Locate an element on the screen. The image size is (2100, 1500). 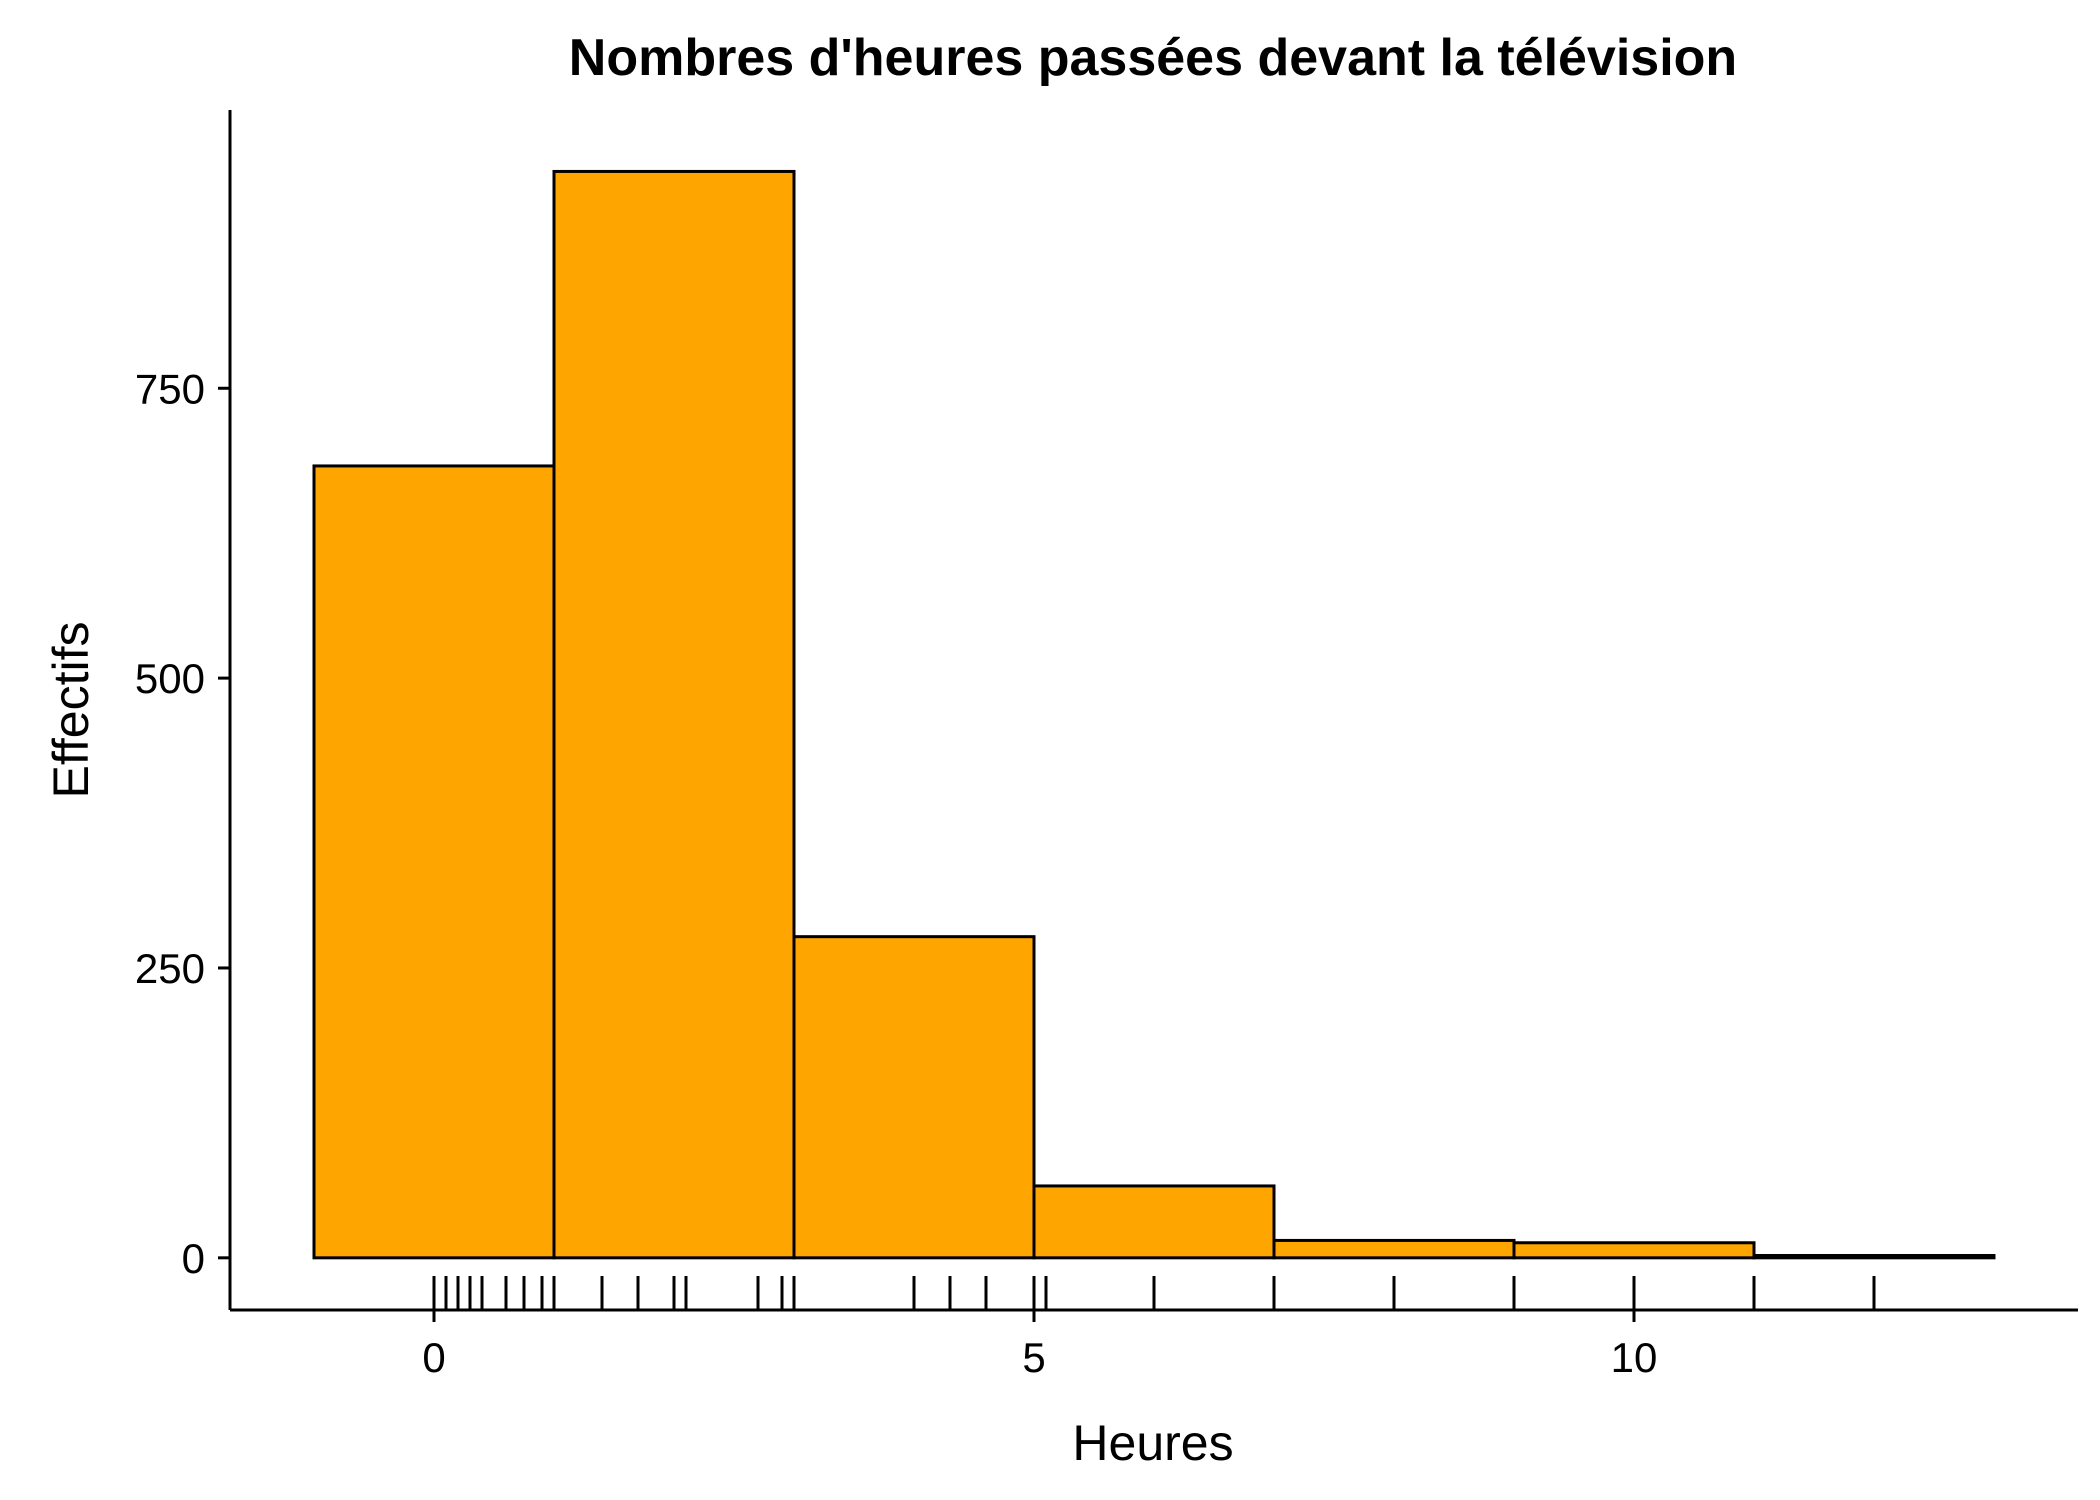
y-tick-label-250: 250 is located at coordinates (170, 968).